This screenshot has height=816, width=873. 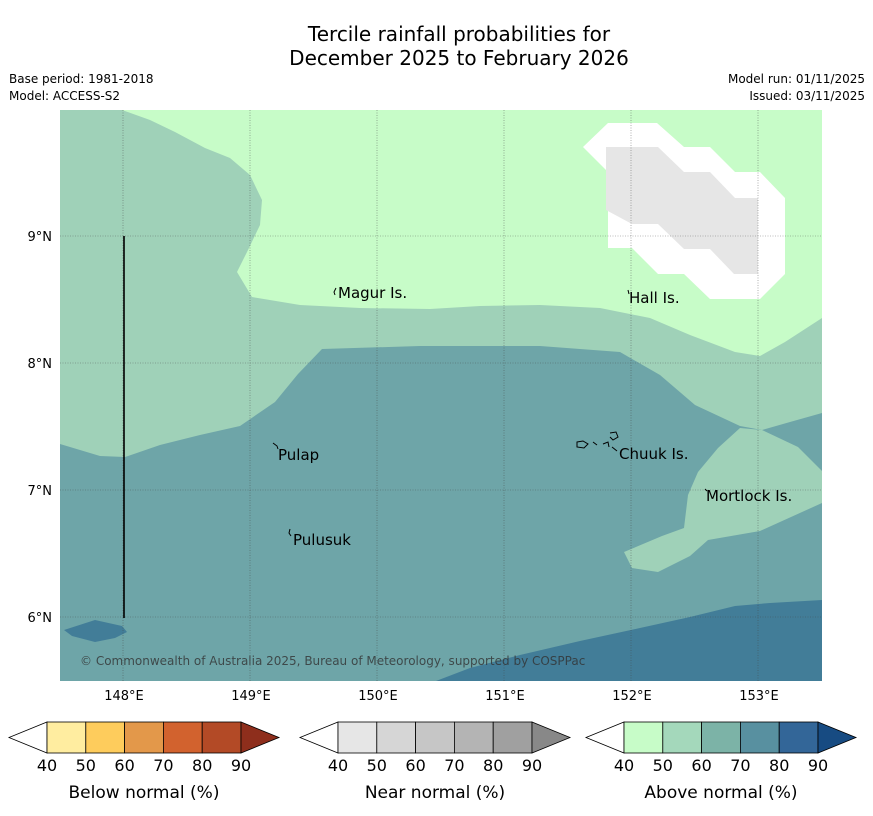 What do you see at coordinates (378, 696) in the screenshot?
I see `lon-label-150: 150°E` at bounding box center [378, 696].